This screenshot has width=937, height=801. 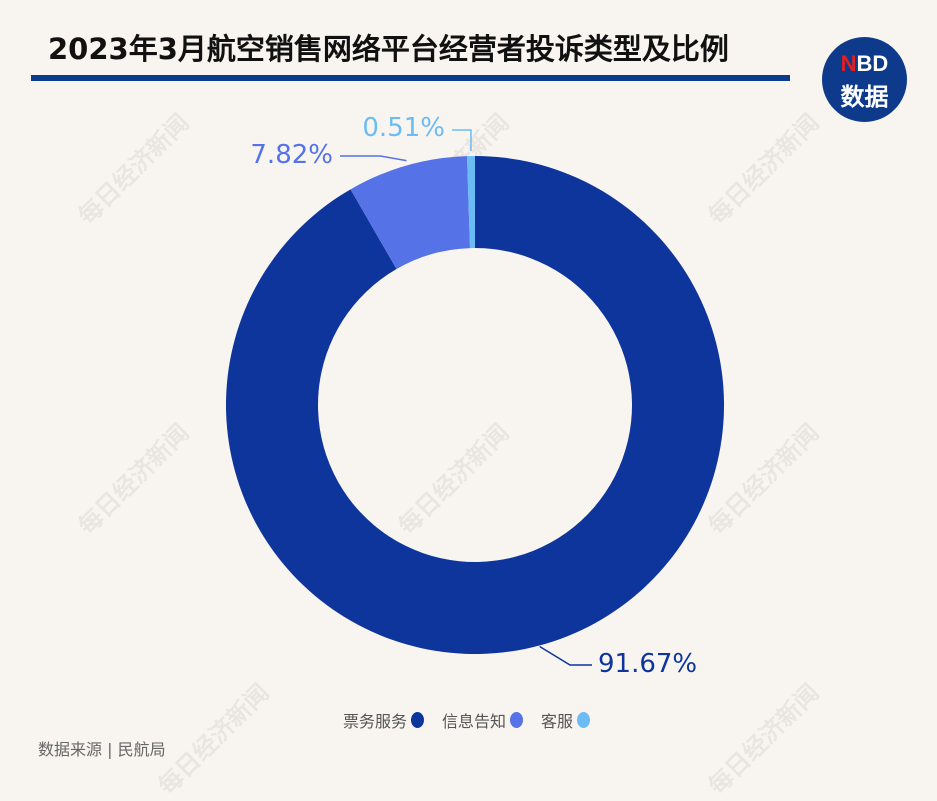 I want to click on legend-label: 票务服务, so click(x=375, y=721).